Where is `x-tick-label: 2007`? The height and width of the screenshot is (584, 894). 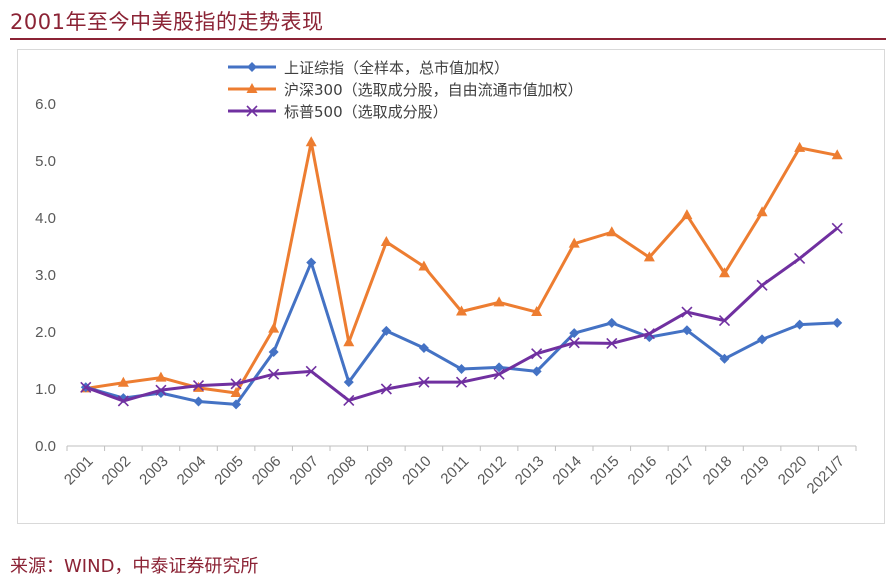
x-tick-label: 2007 is located at coordinates (304, 471).